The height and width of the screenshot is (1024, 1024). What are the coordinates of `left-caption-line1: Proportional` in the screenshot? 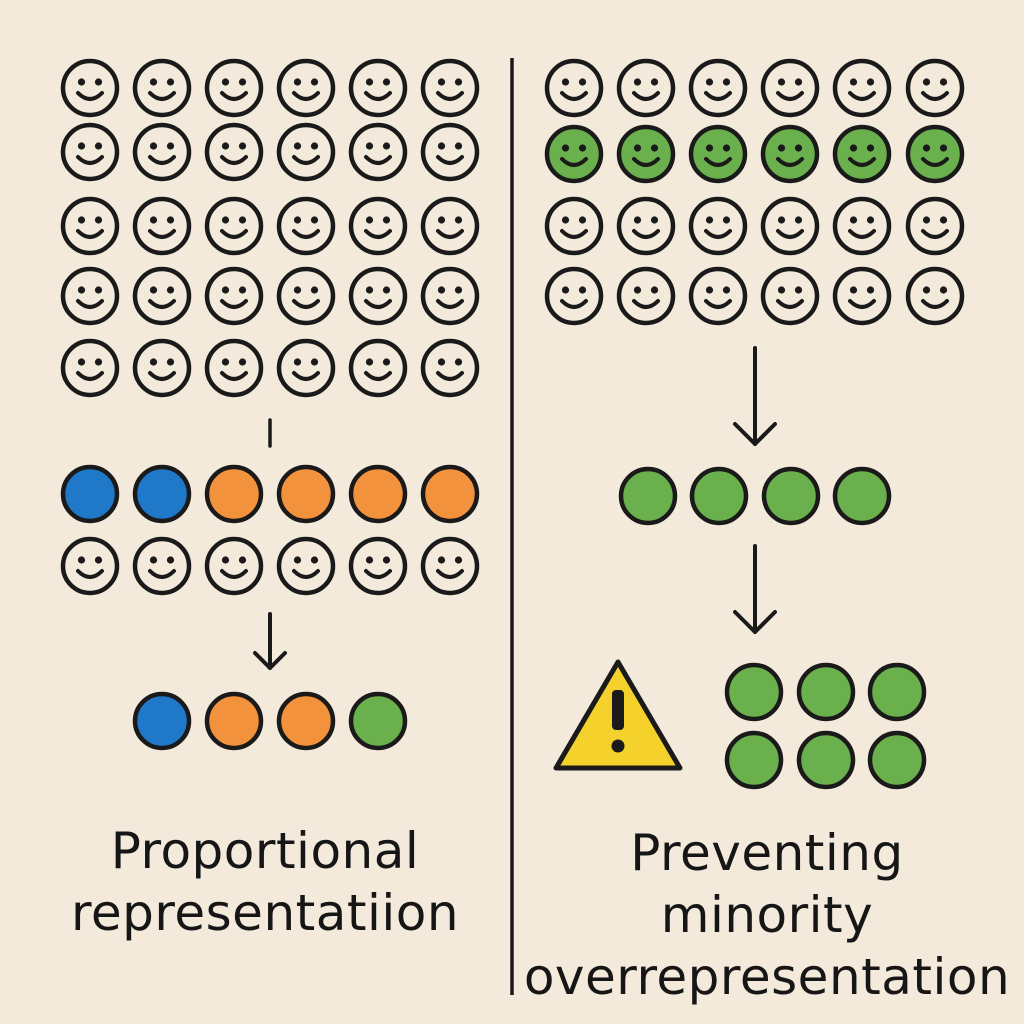 It's located at (265, 851).